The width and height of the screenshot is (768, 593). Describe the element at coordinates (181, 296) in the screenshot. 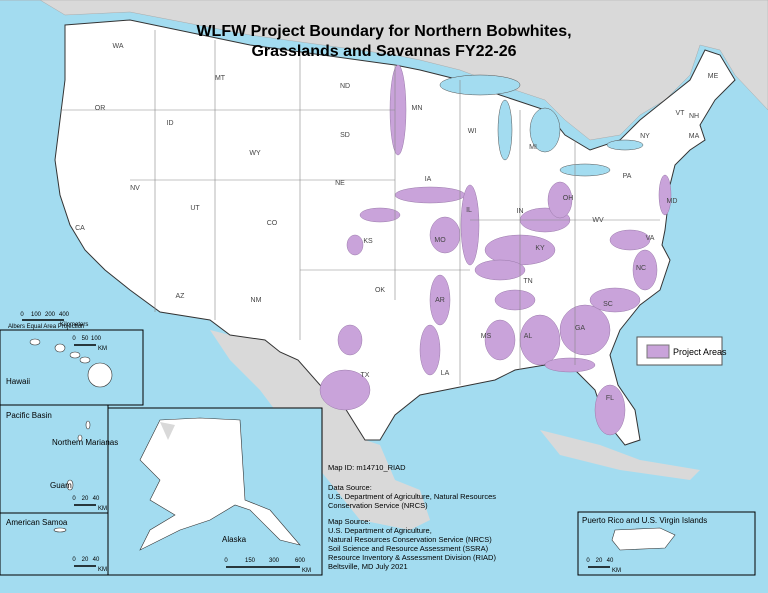

I see `state-label: AZ` at that location.